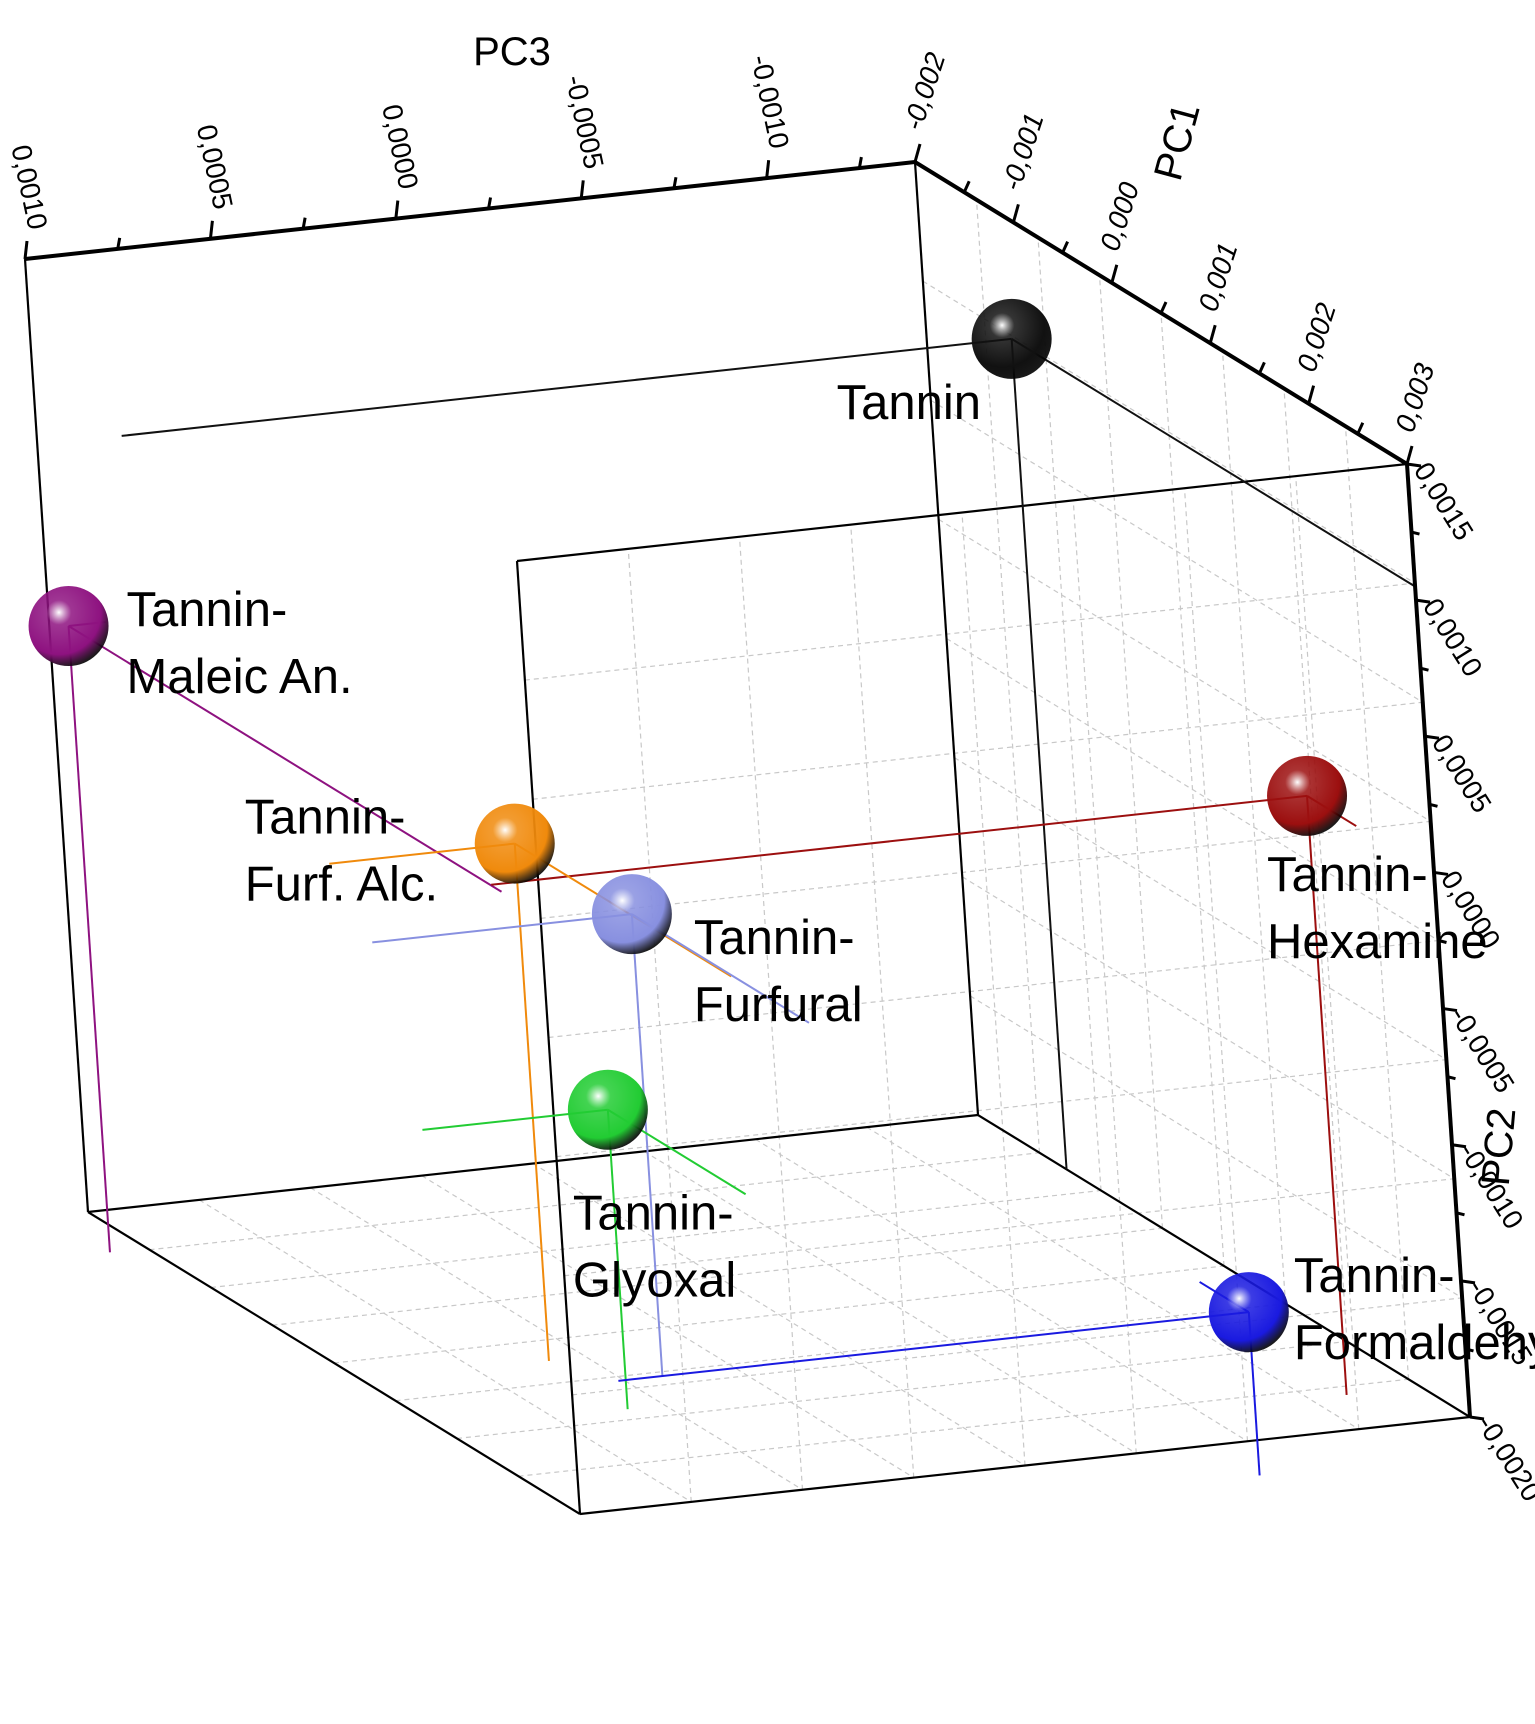  Describe the element at coordinates (899, 840) in the screenshot. I see `tannin-hexamine-drop-line-side` at that location.